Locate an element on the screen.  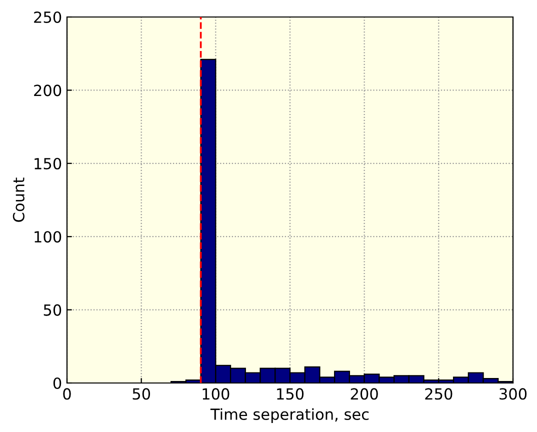
x-tick-label: 150 is located at coordinates (290, 394).